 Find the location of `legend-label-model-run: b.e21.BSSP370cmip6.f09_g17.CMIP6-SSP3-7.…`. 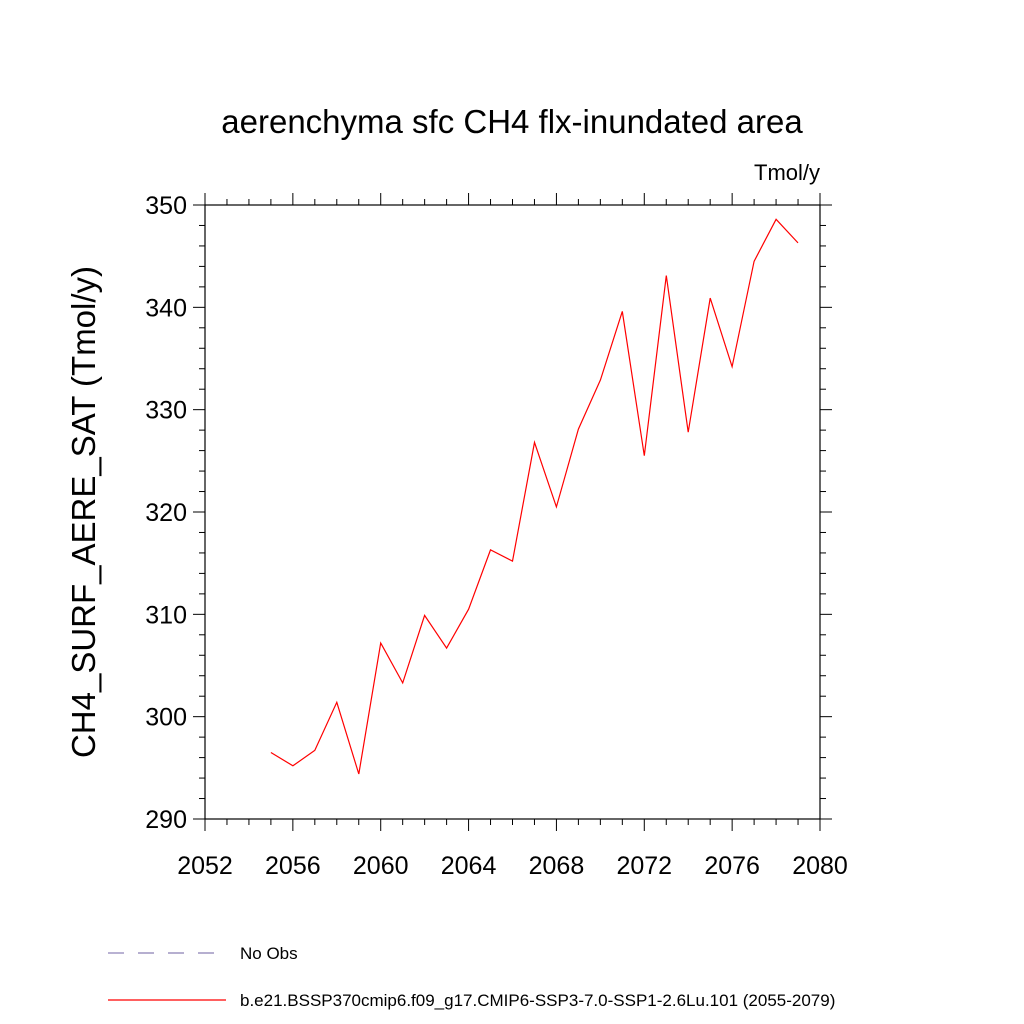

legend-label-model-run: b.e21.BSSP370cmip6.f09_g17.CMIP6-SSP3-7.… is located at coordinates (537, 1000).